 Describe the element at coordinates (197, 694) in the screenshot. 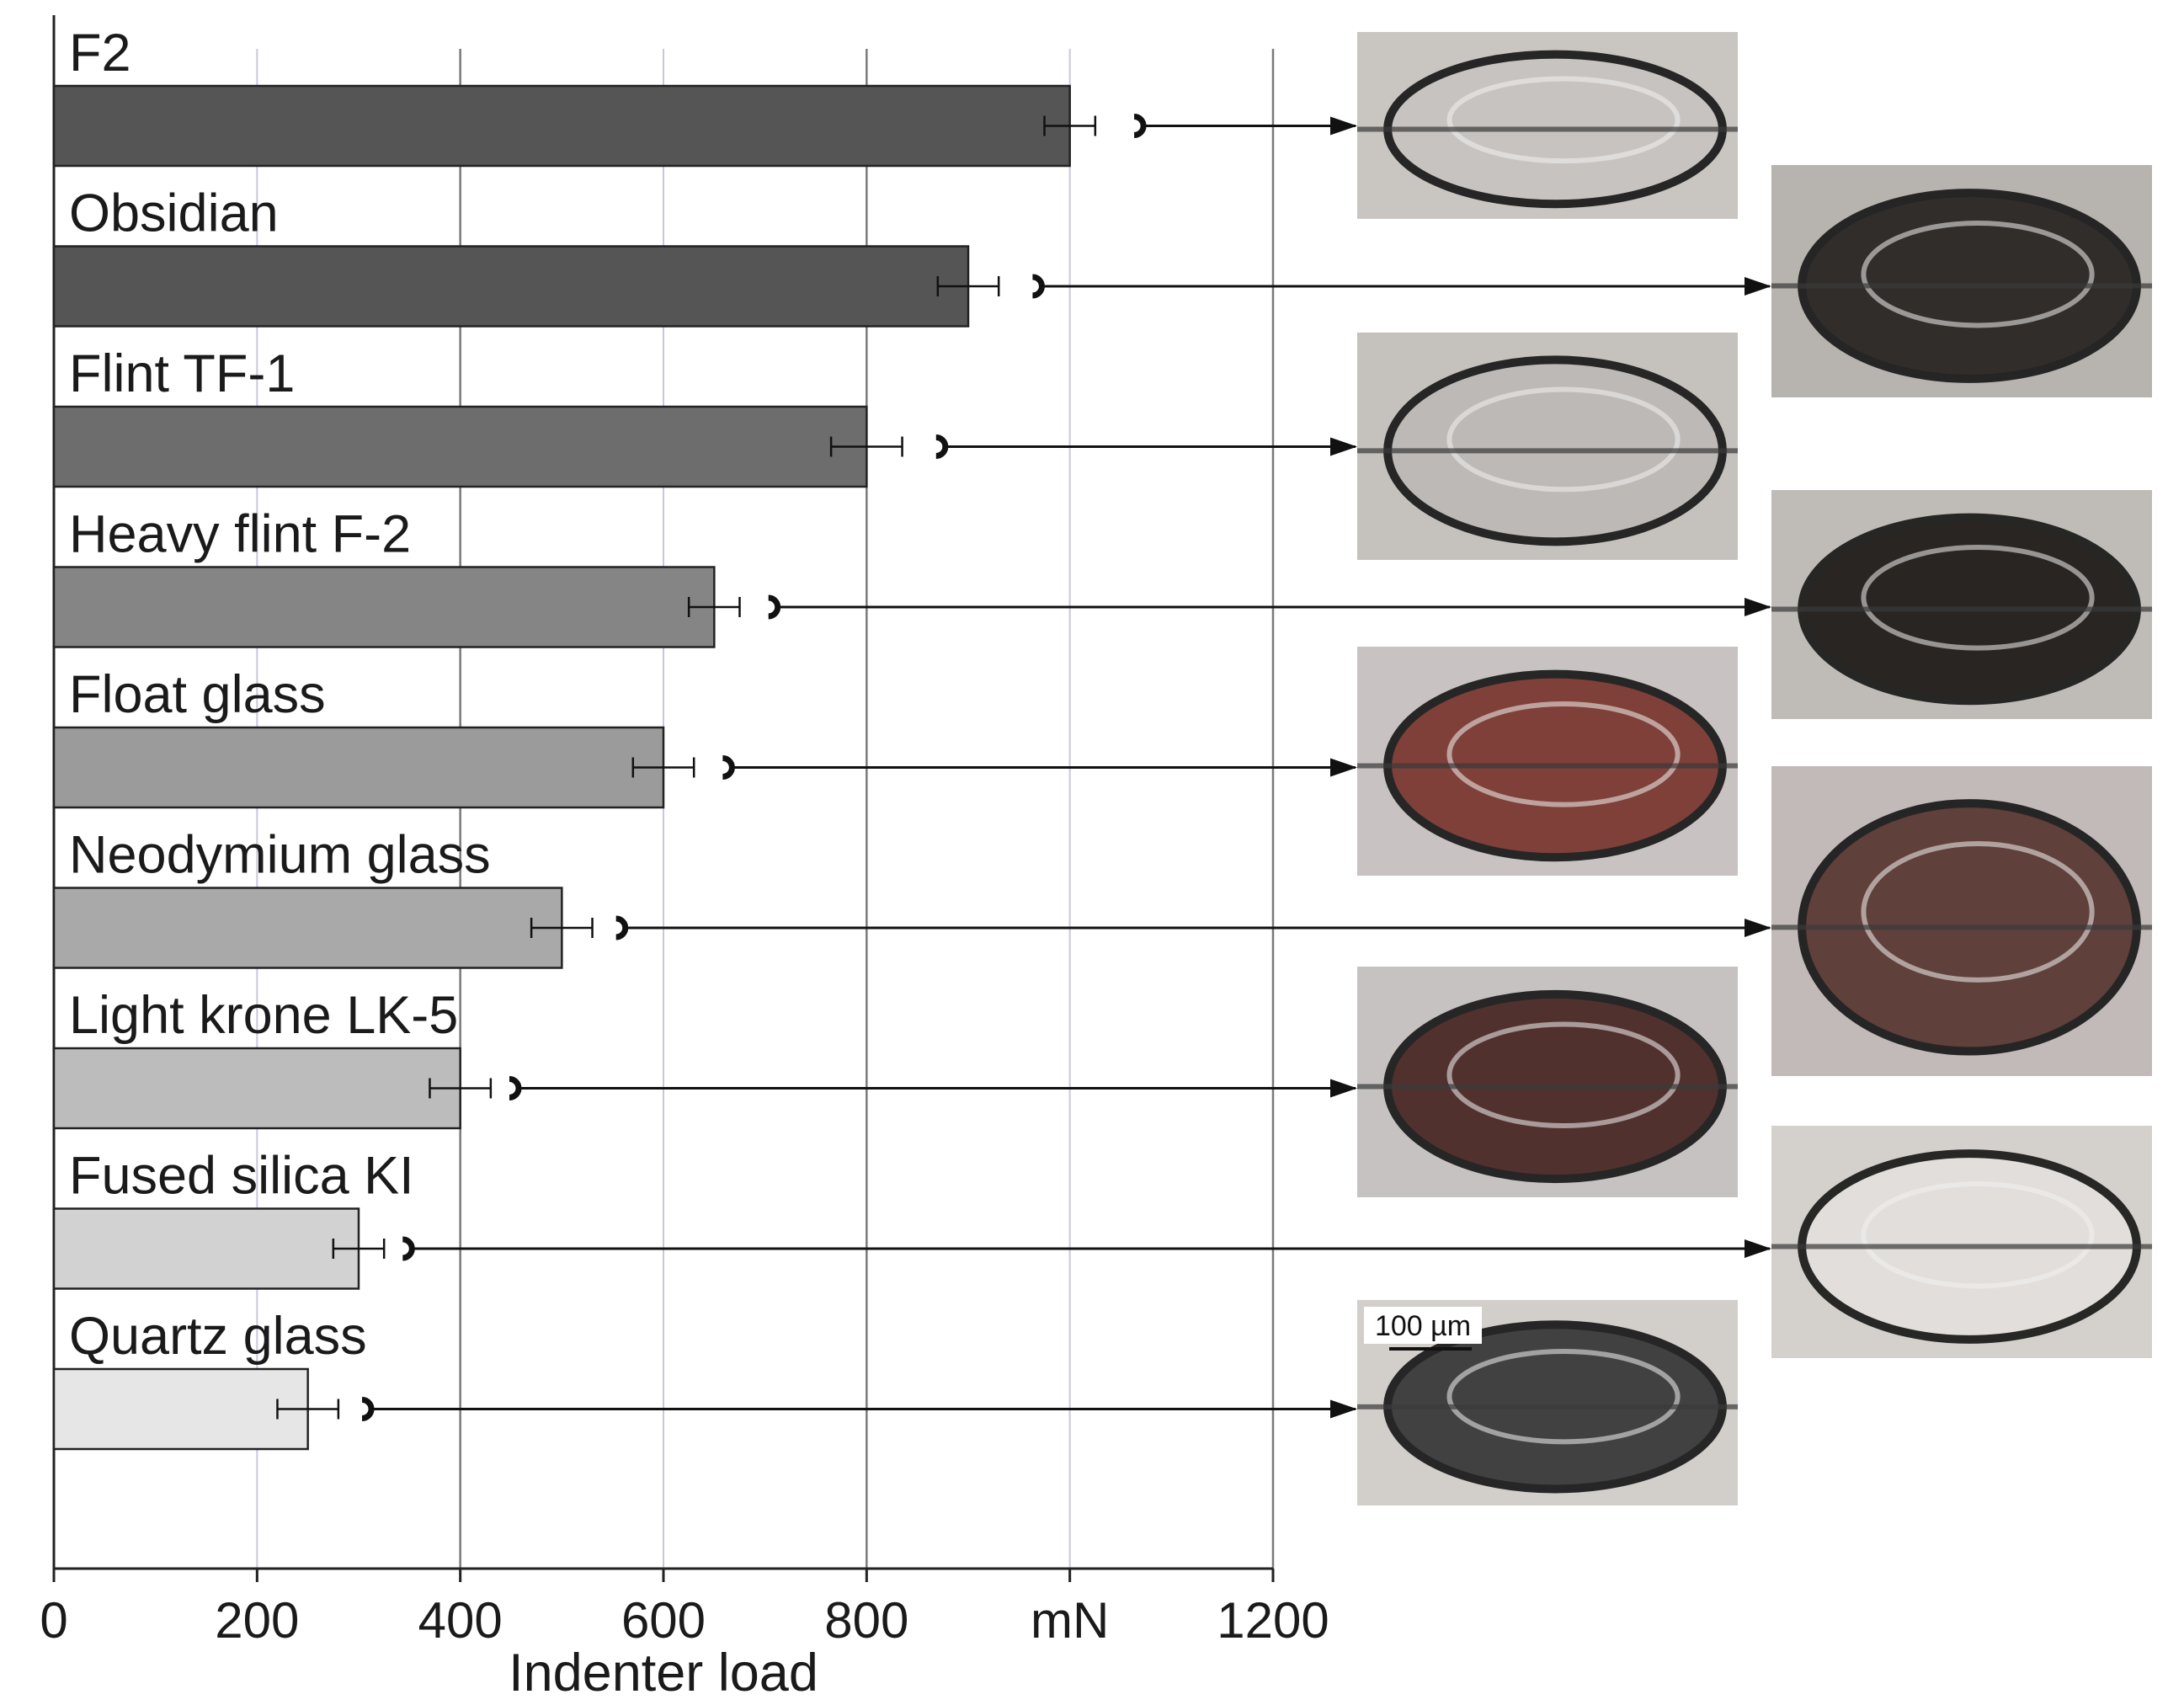

I see `bar-label-5: Float glass` at that location.